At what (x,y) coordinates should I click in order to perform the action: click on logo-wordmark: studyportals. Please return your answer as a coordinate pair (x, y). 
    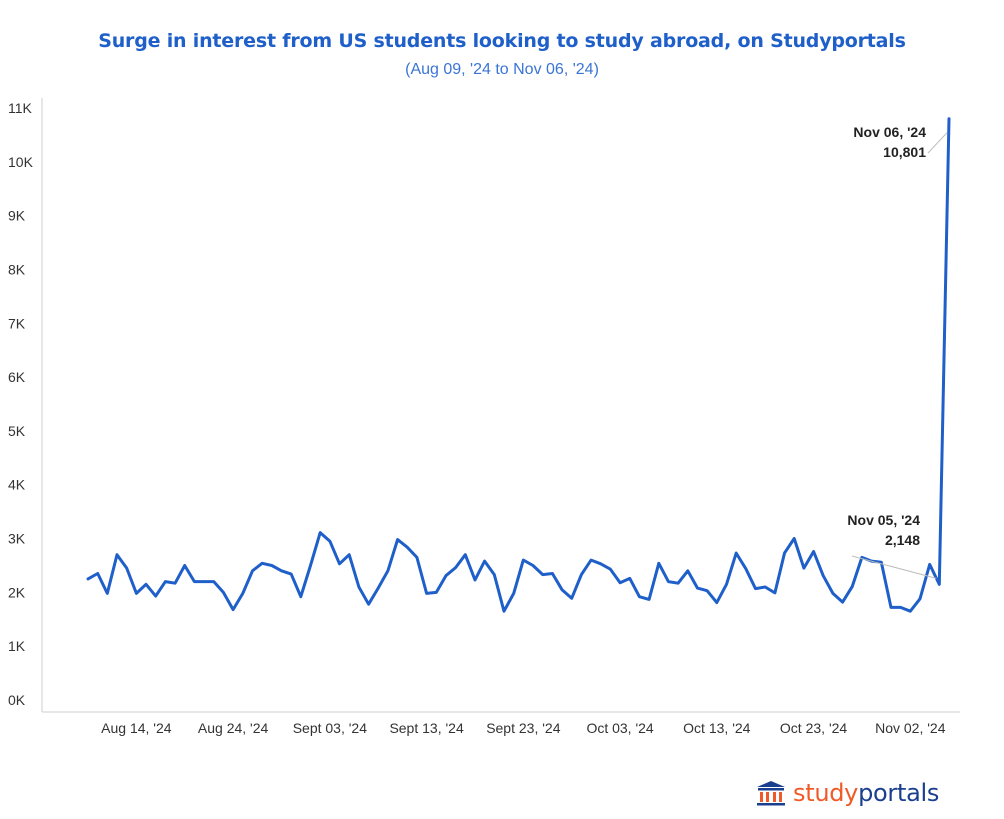
    Looking at the image, I should click on (866, 793).